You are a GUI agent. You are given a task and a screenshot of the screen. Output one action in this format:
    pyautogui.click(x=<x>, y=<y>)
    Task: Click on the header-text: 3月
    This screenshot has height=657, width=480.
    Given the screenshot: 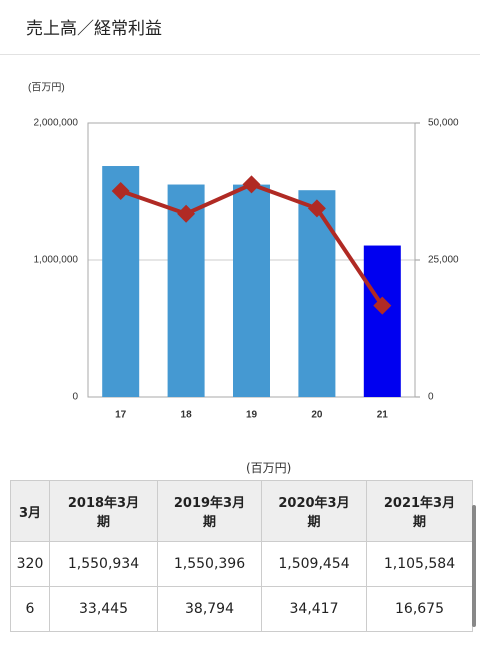 What is the action you would take?
    pyautogui.click(x=30, y=513)
    